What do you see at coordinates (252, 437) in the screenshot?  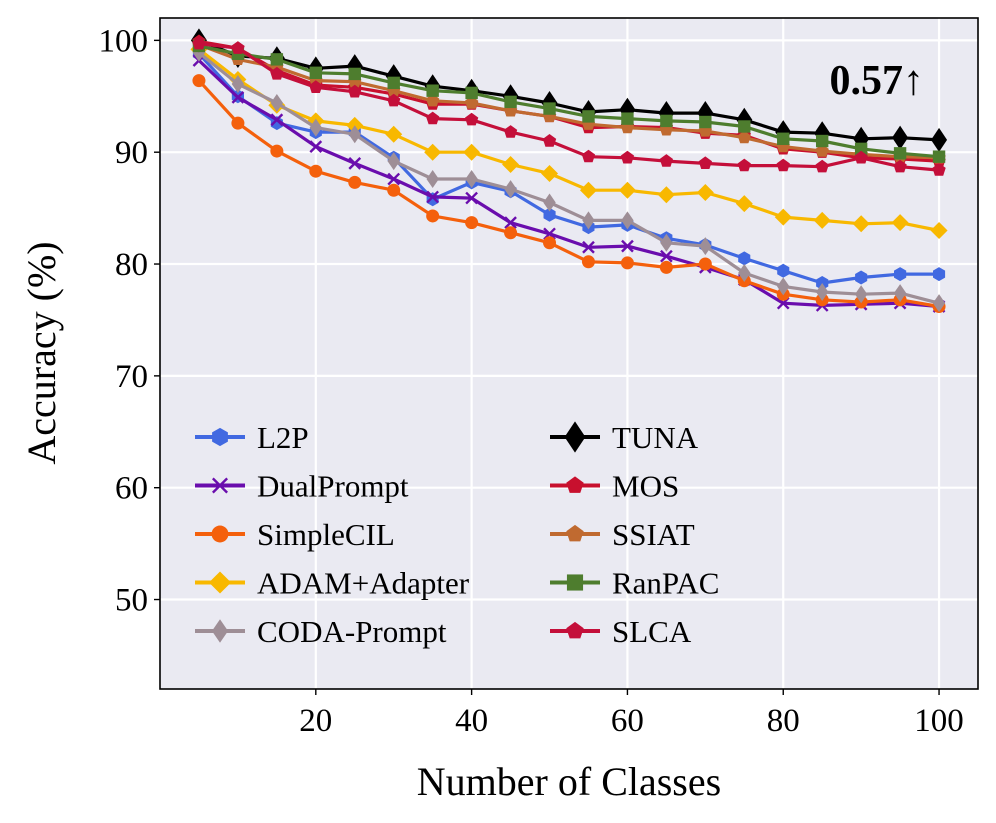 I see `legend-item: L2P` at bounding box center [252, 437].